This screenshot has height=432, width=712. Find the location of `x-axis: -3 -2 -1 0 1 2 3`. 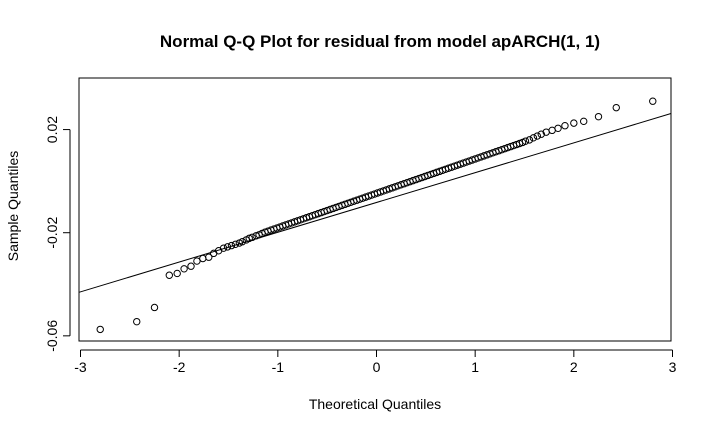

x-axis: -3 -2 -1 0 1 2 3 is located at coordinates (375, 362).